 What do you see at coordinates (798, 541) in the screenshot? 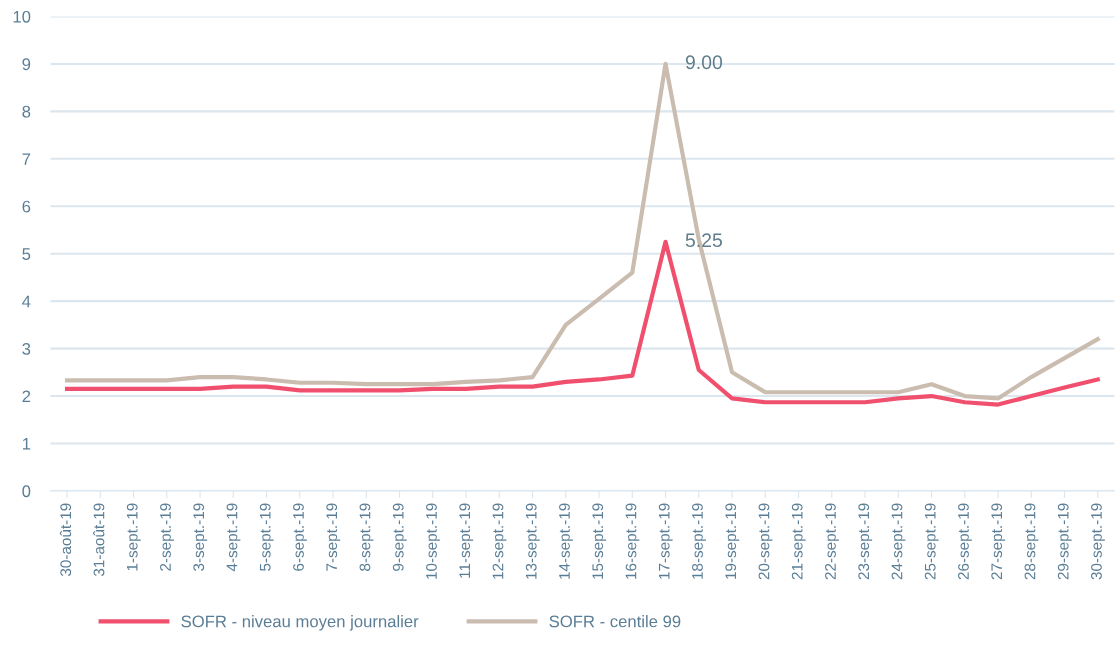
I see `x-tick-label: 21-sept.-19` at bounding box center [798, 541].